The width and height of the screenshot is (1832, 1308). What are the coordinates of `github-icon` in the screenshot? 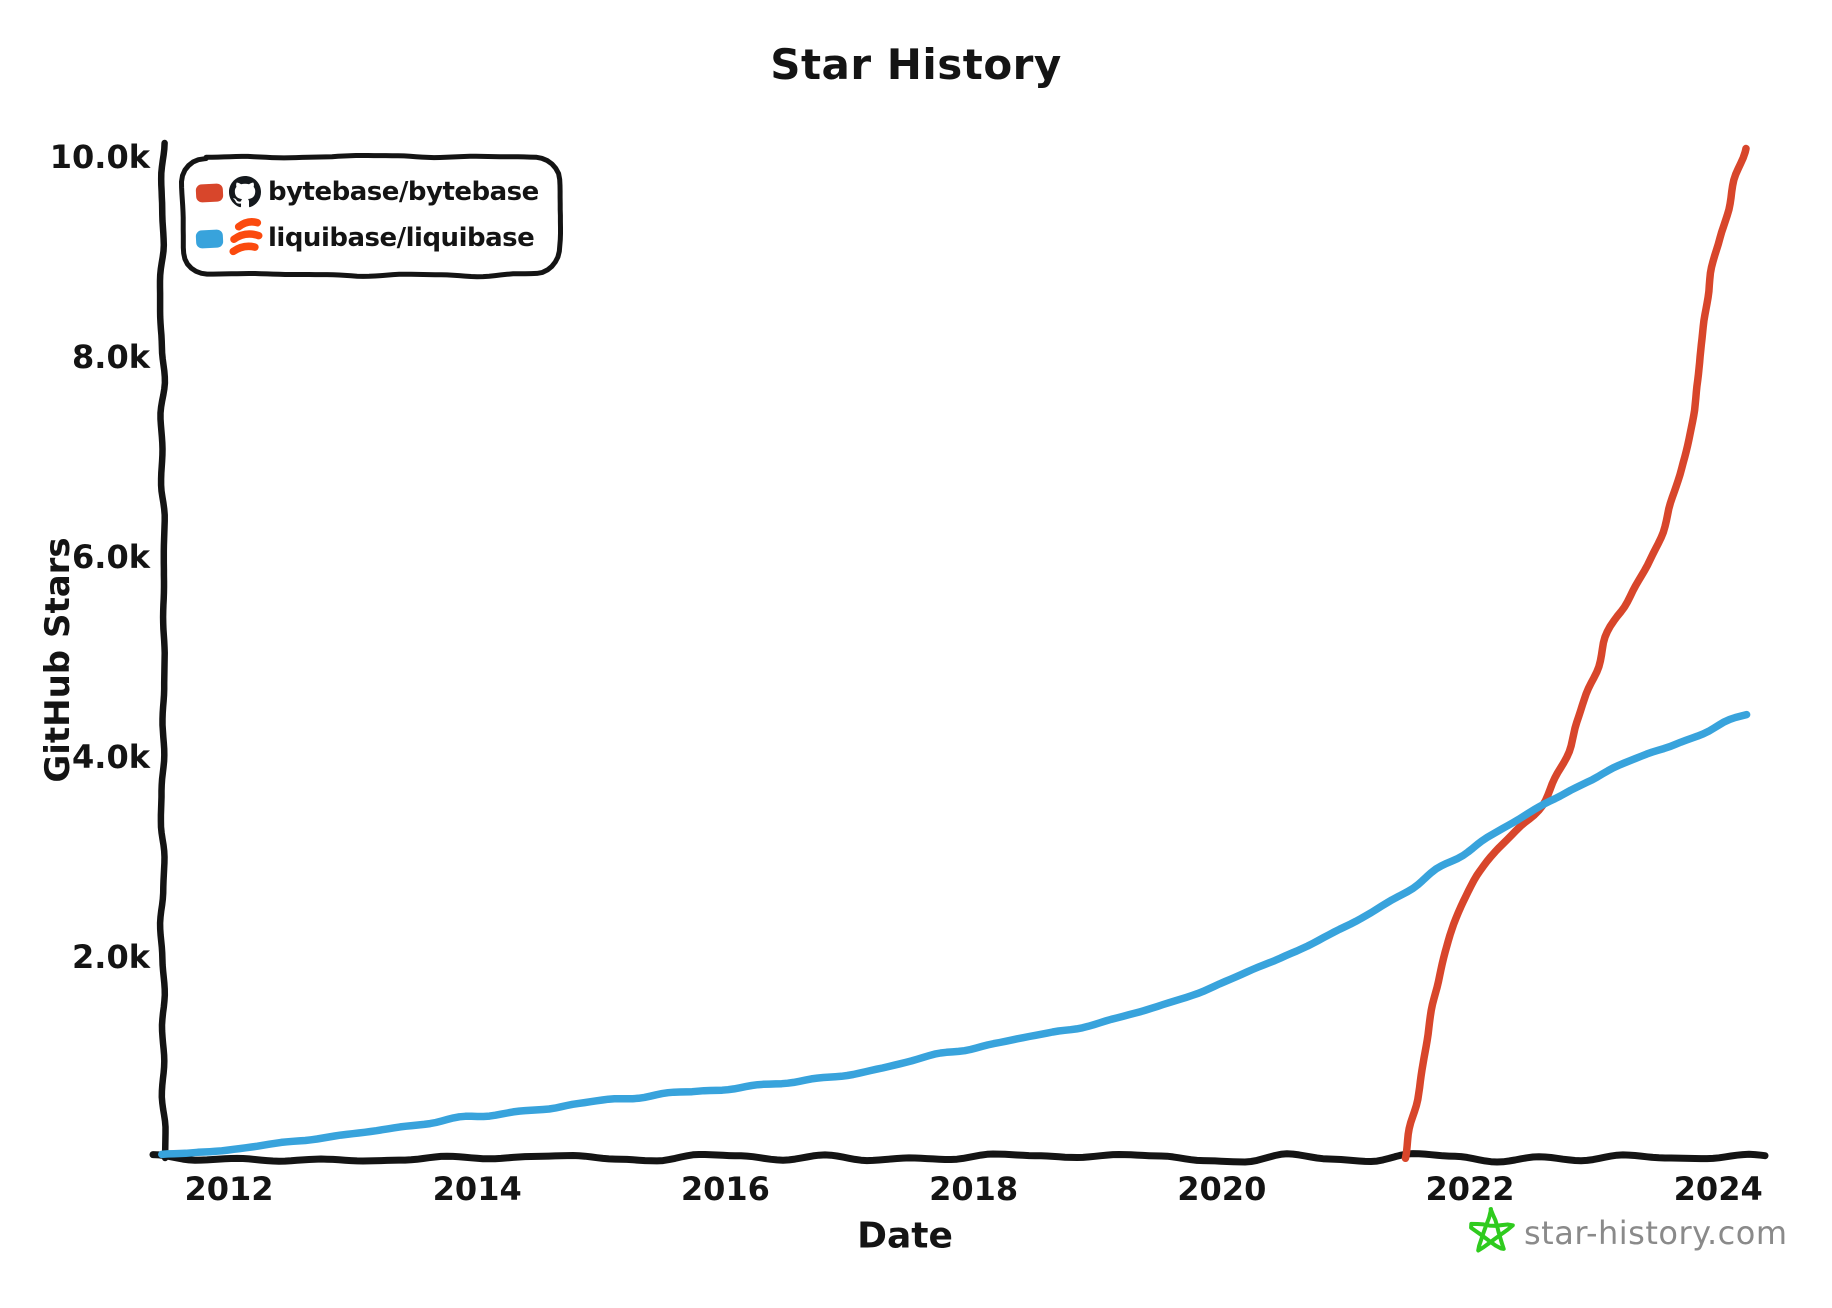 It's located at (245, 192).